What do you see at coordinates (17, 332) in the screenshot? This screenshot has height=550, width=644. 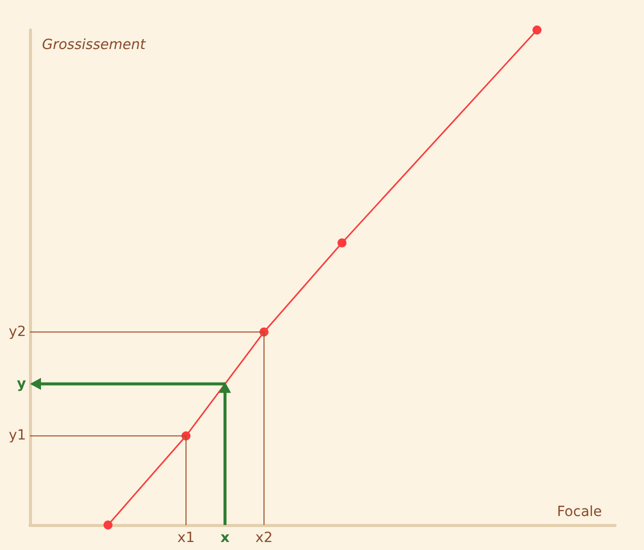 I see `text: y2` at bounding box center [17, 332].